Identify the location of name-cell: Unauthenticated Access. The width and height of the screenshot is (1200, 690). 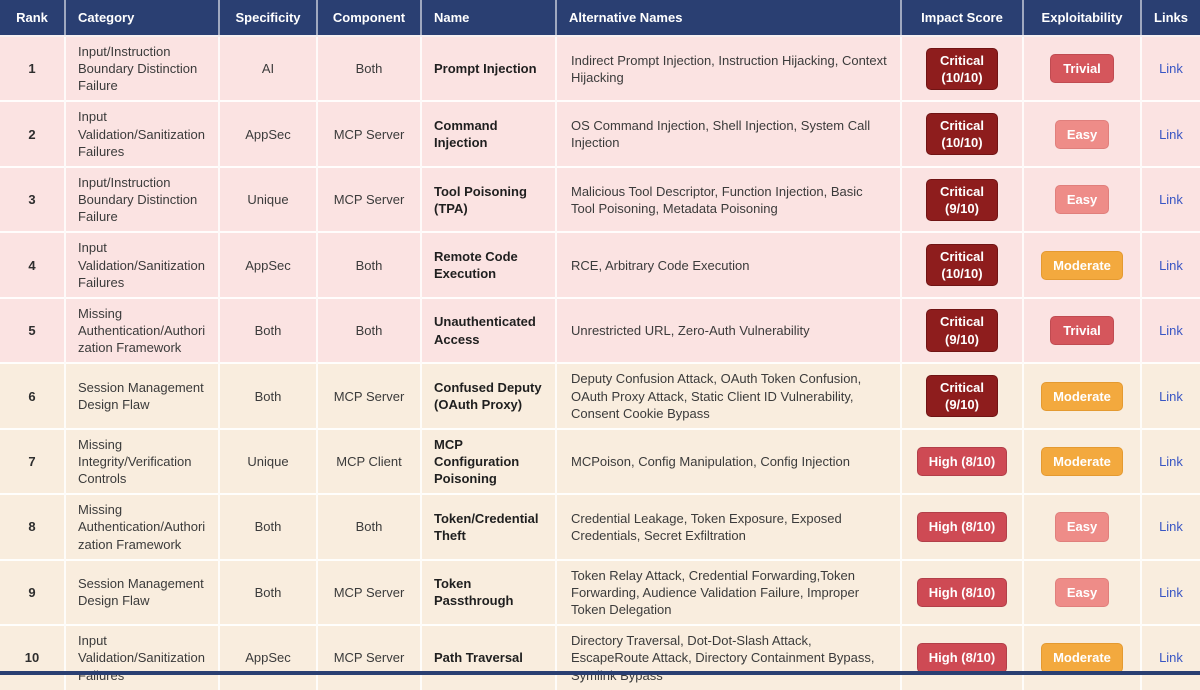
(489, 330).